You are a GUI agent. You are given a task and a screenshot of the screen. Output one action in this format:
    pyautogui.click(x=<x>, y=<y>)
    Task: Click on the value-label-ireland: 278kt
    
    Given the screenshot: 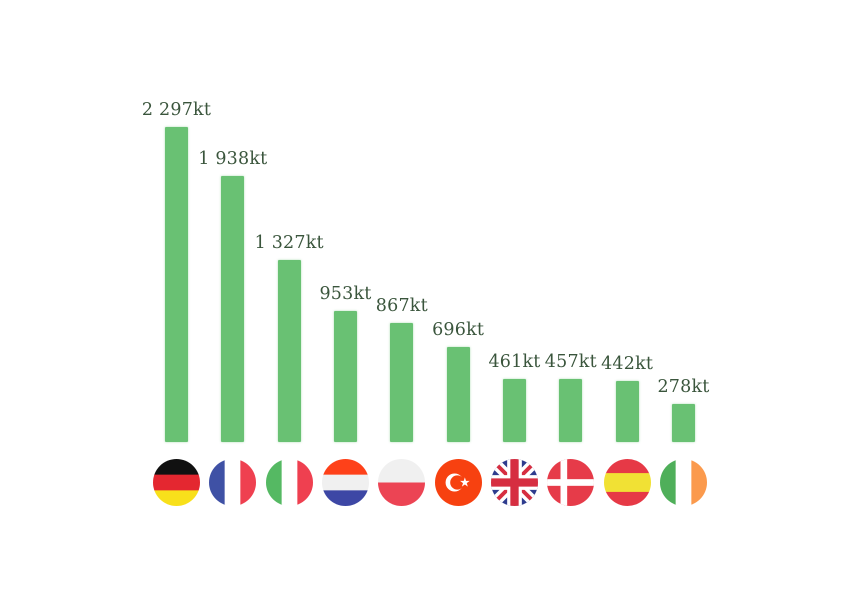 What is the action you would take?
    pyautogui.click(x=683, y=386)
    